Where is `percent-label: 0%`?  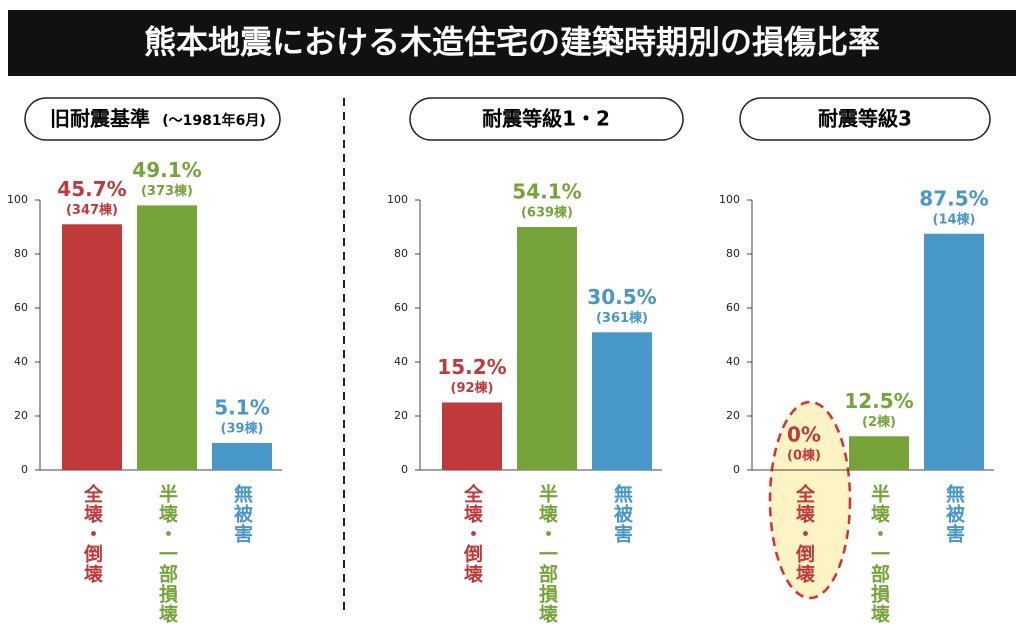 percent-label: 0% is located at coordinates (804, 435).